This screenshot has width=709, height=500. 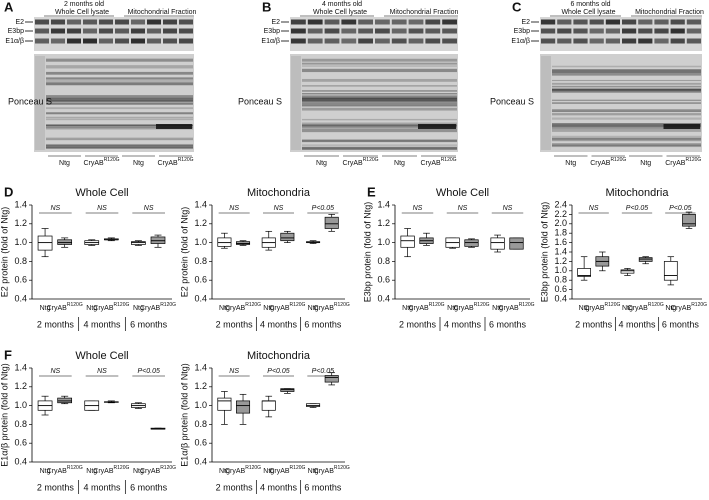 What do you see at coordinates (4, 414) in the screenshot?
I see `y-axis-label: E1α/β protein (fold of Ntg)` at bounding box center [4, 414].